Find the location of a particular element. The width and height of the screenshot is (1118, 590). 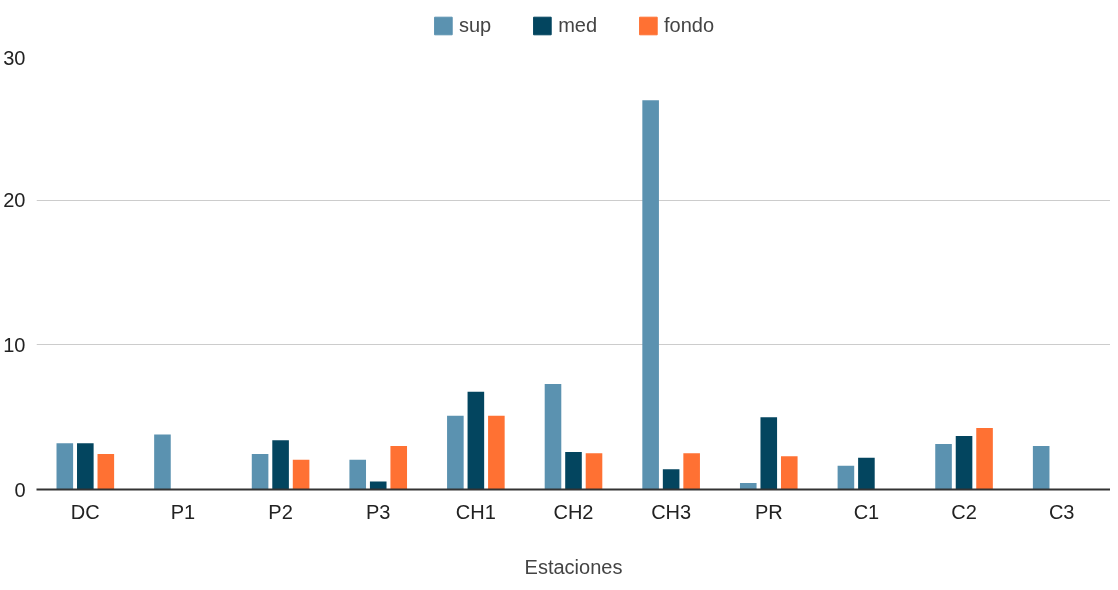

x-tick-label: CH1 is located at coordinates (475, 511).